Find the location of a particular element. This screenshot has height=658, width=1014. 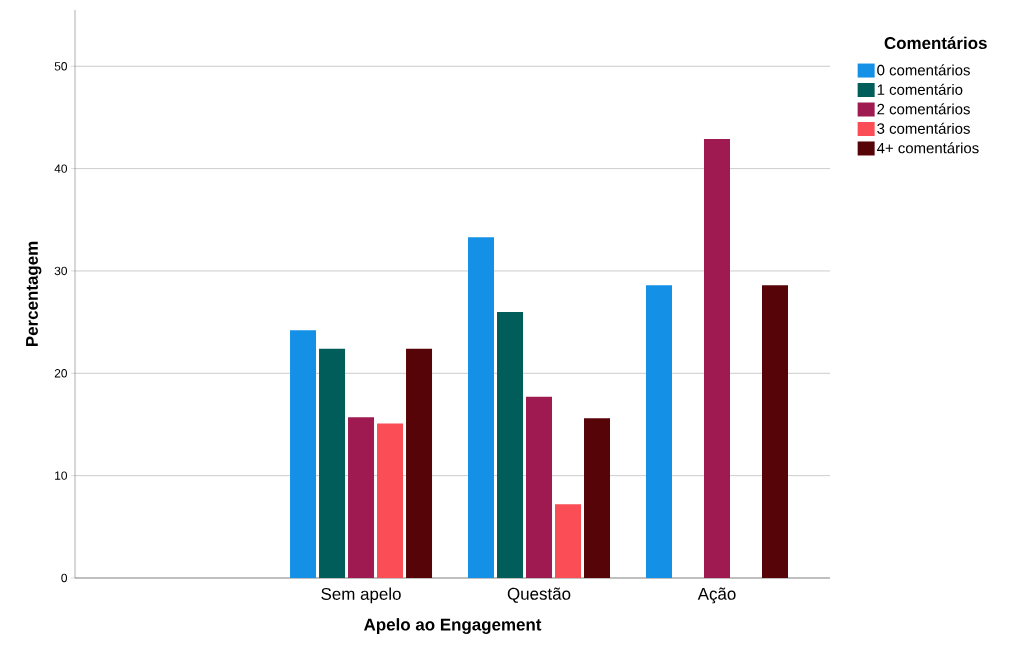

y-axis-title: Percentagem is located at coordinates (34, 294).